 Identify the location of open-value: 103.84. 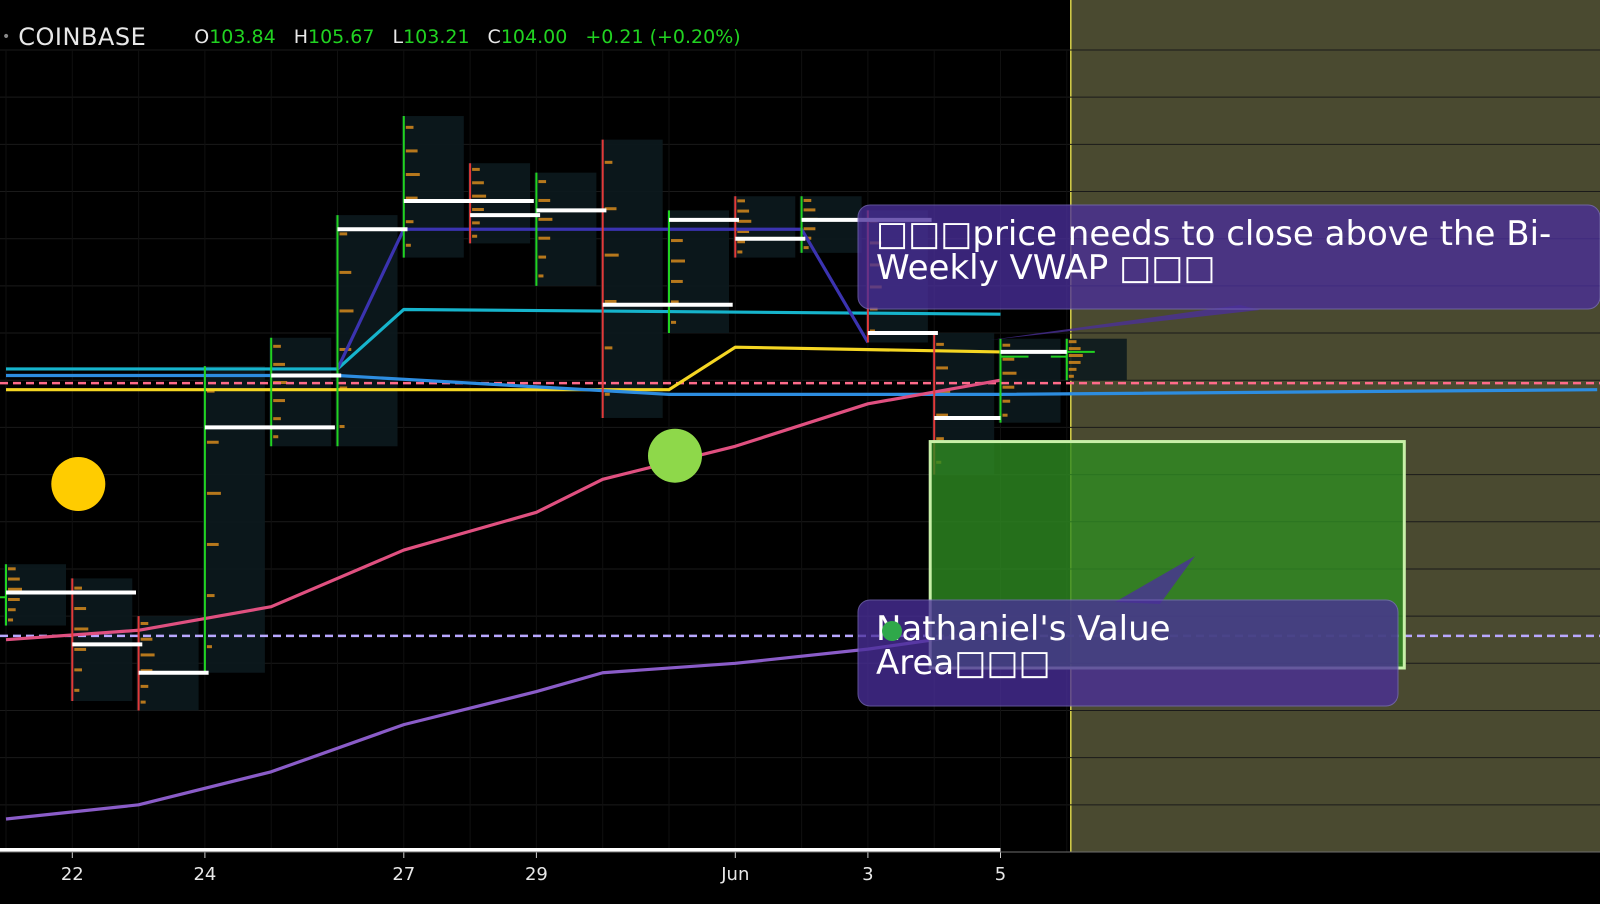
(242, 37).